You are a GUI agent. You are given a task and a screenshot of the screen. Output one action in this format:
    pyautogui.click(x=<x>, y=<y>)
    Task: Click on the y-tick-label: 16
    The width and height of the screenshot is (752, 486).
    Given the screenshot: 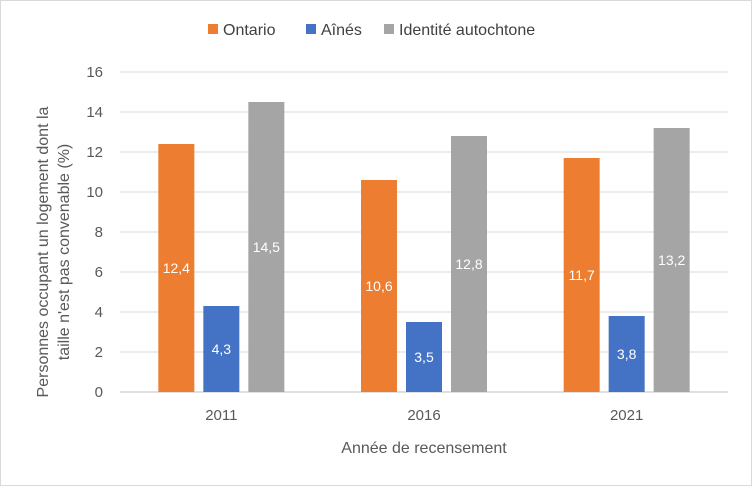 What is the action you would take?
    pyautogui.click(x=94, y=72)
    